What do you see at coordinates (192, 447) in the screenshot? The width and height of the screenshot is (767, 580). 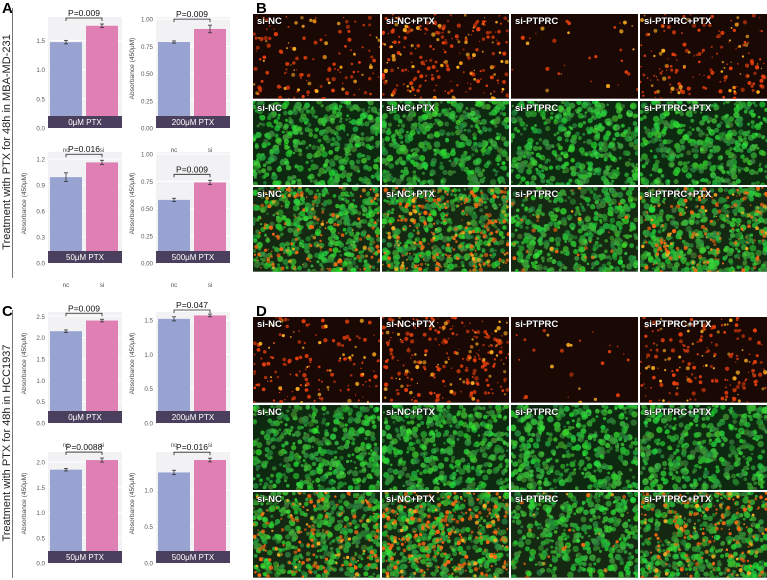 I see `p-value-label: P=0.016` at bounding box center [192, 447].